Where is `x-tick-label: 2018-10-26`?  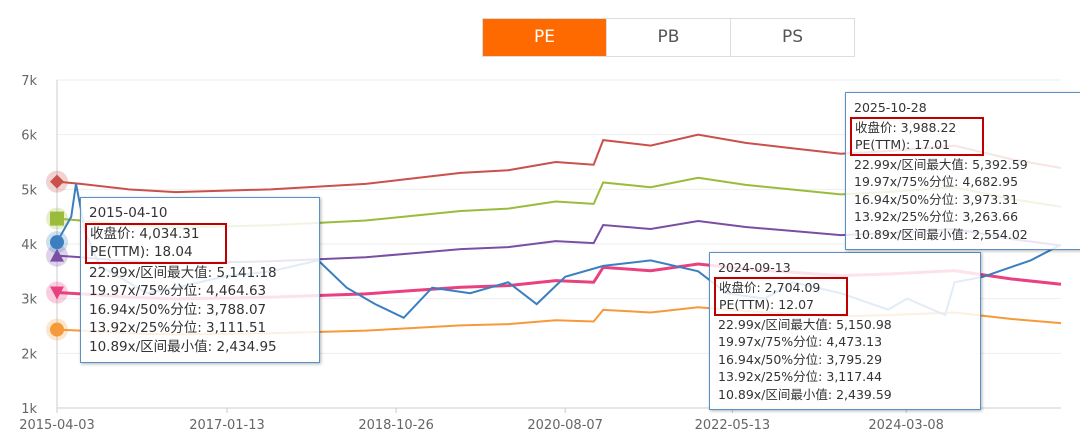
x-tick-label: 2018-10-26 is located at coordinates (396, 425).